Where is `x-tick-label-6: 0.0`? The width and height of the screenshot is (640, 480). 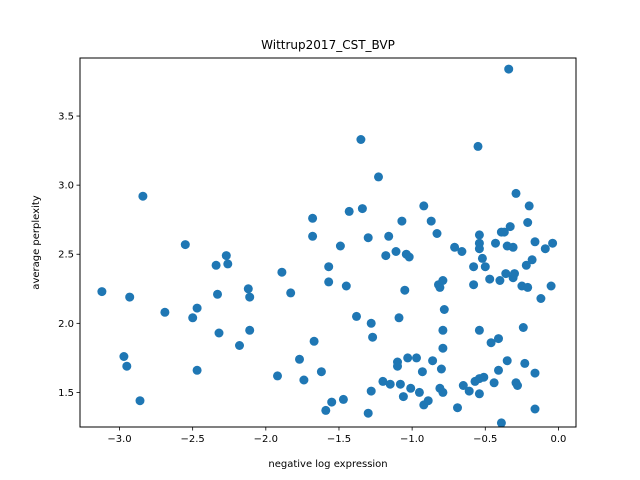 x-tick-label-6: 0.0 is located at coordinates (558, 439).